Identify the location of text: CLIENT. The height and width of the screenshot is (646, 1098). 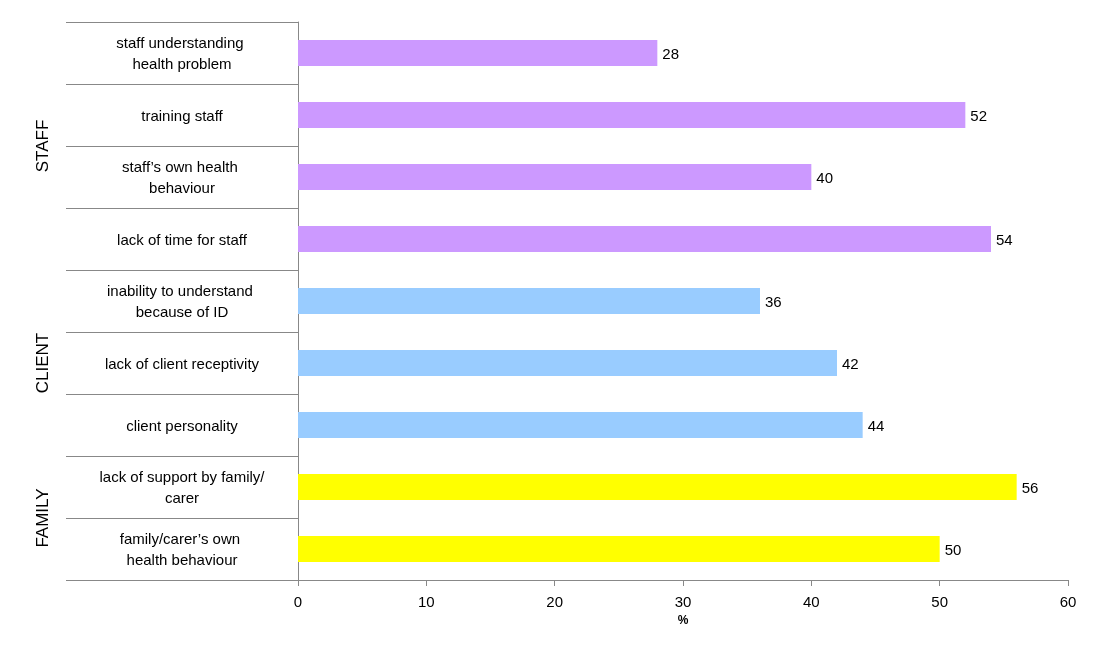
(42, 363).